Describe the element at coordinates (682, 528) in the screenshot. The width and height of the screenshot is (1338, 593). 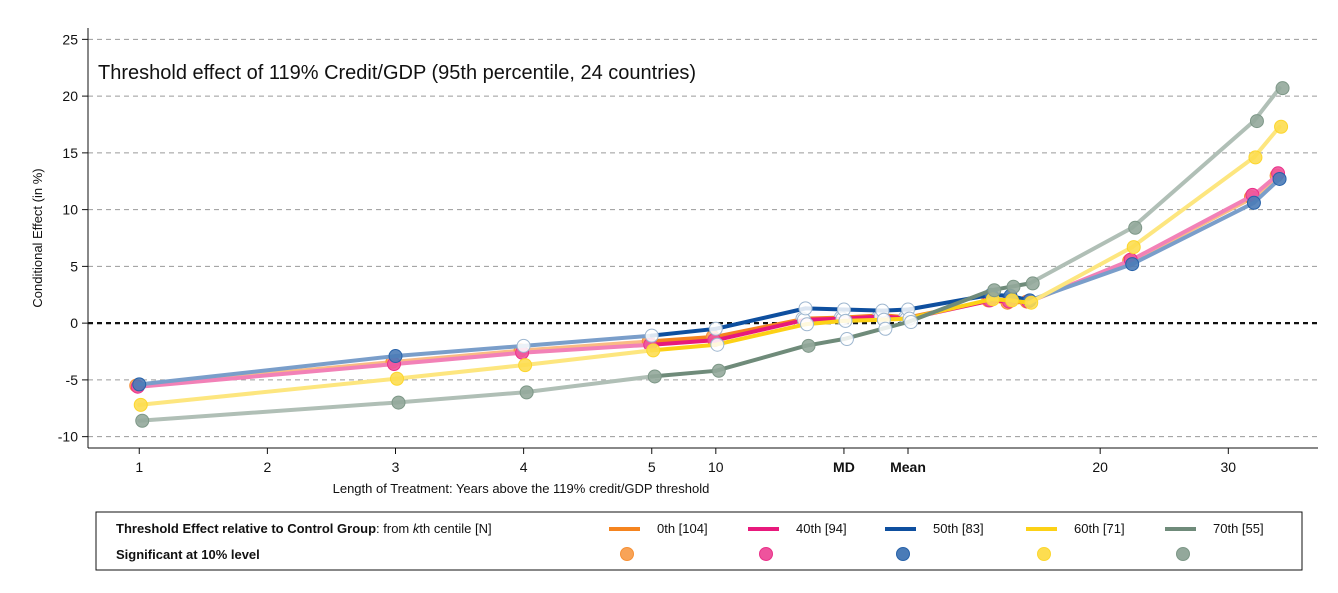
I see `legend-entry-label: 0th [104]` at that location.